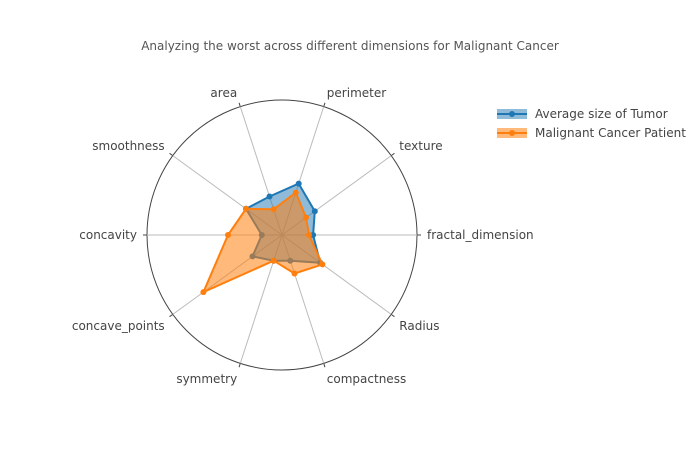  I want to click on data-point-0-texture, so click(314, 211).